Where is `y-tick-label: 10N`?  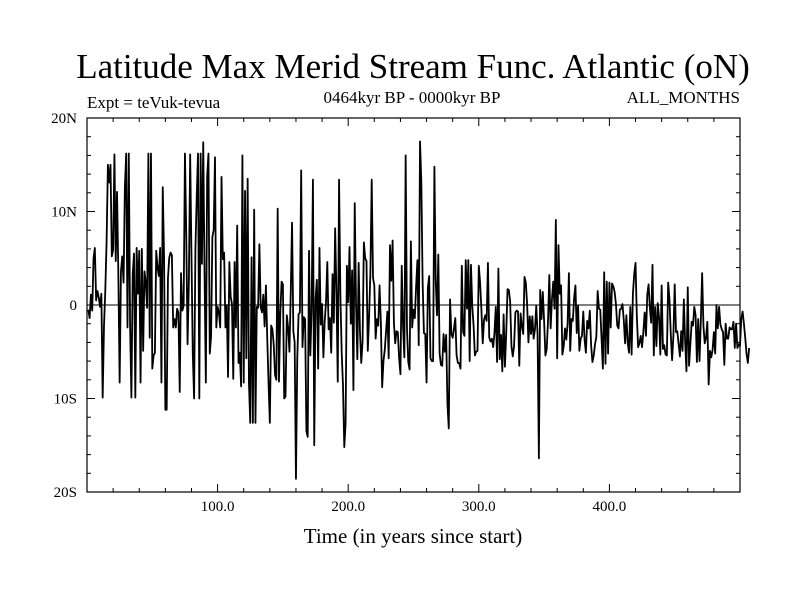 y-tick-label: 10N is located at coordinates (64, 213).